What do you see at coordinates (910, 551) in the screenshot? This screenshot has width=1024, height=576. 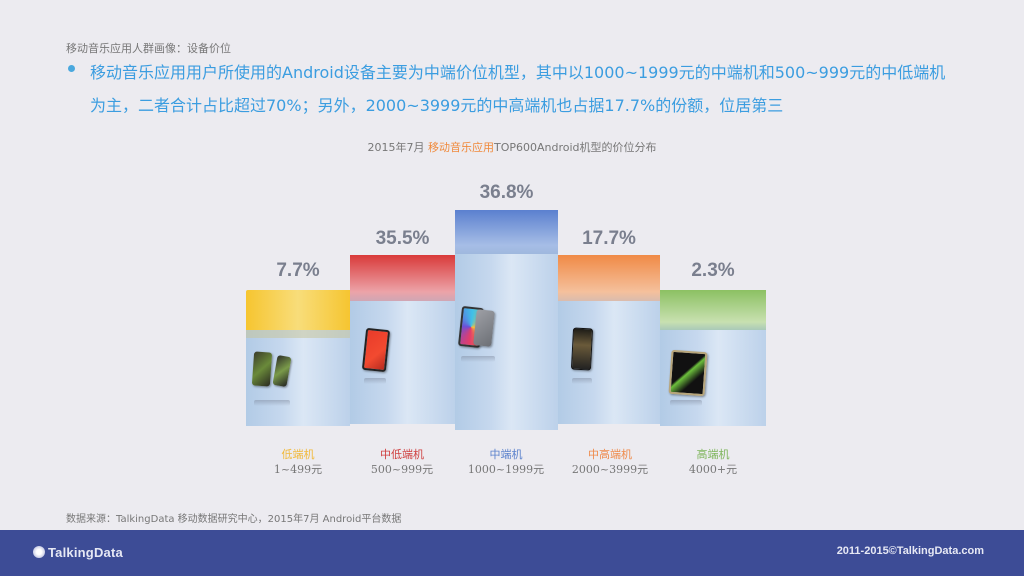 I see `copyright-text: 2011-2015©TalkingData.com` at bounding box center [910, 551].